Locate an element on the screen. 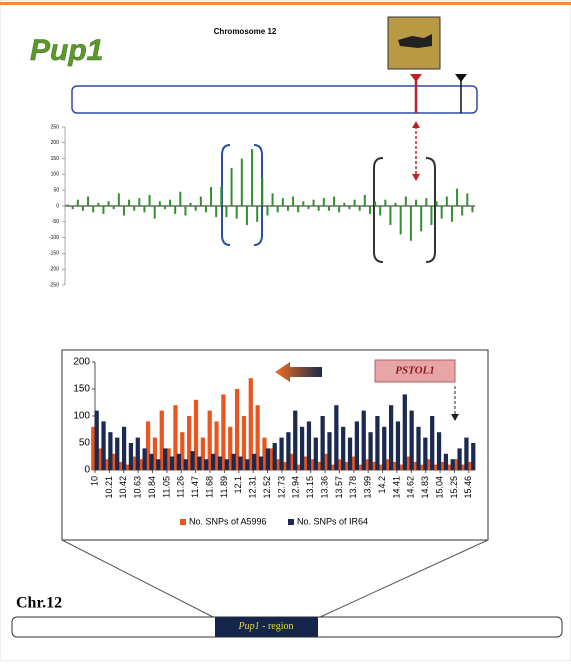 The width and height of the screenshot is (571, 666). y-tick-label: 150 is located at coordinates (81, 389).